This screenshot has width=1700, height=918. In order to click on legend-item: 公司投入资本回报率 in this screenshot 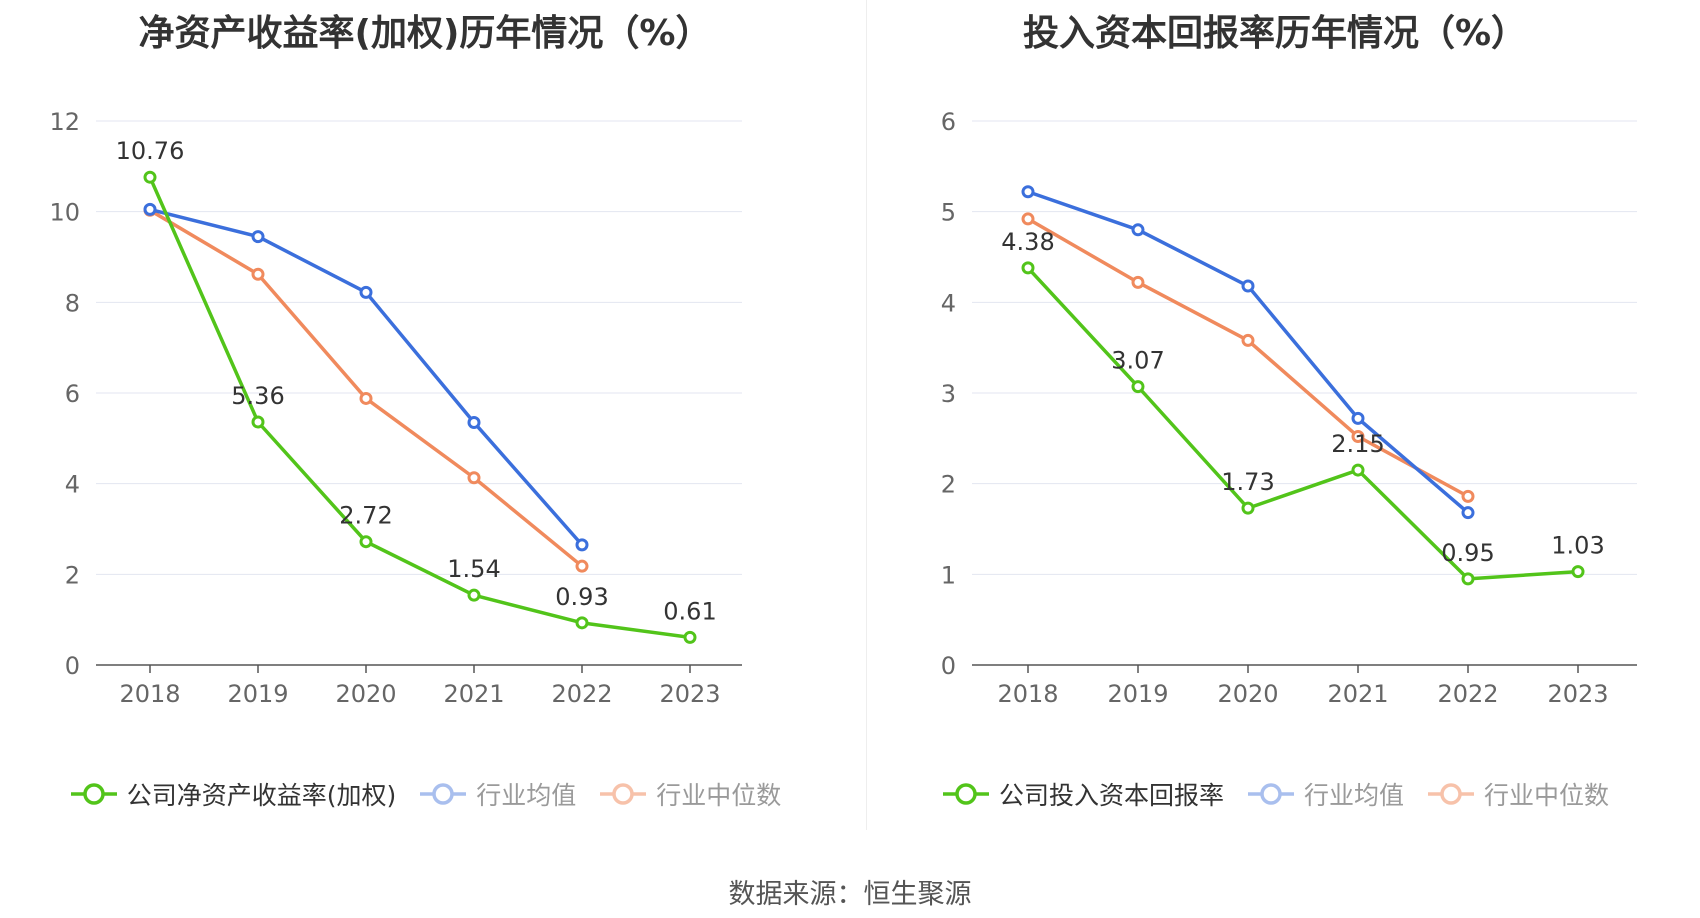, I will do `click(1082, 794)`.